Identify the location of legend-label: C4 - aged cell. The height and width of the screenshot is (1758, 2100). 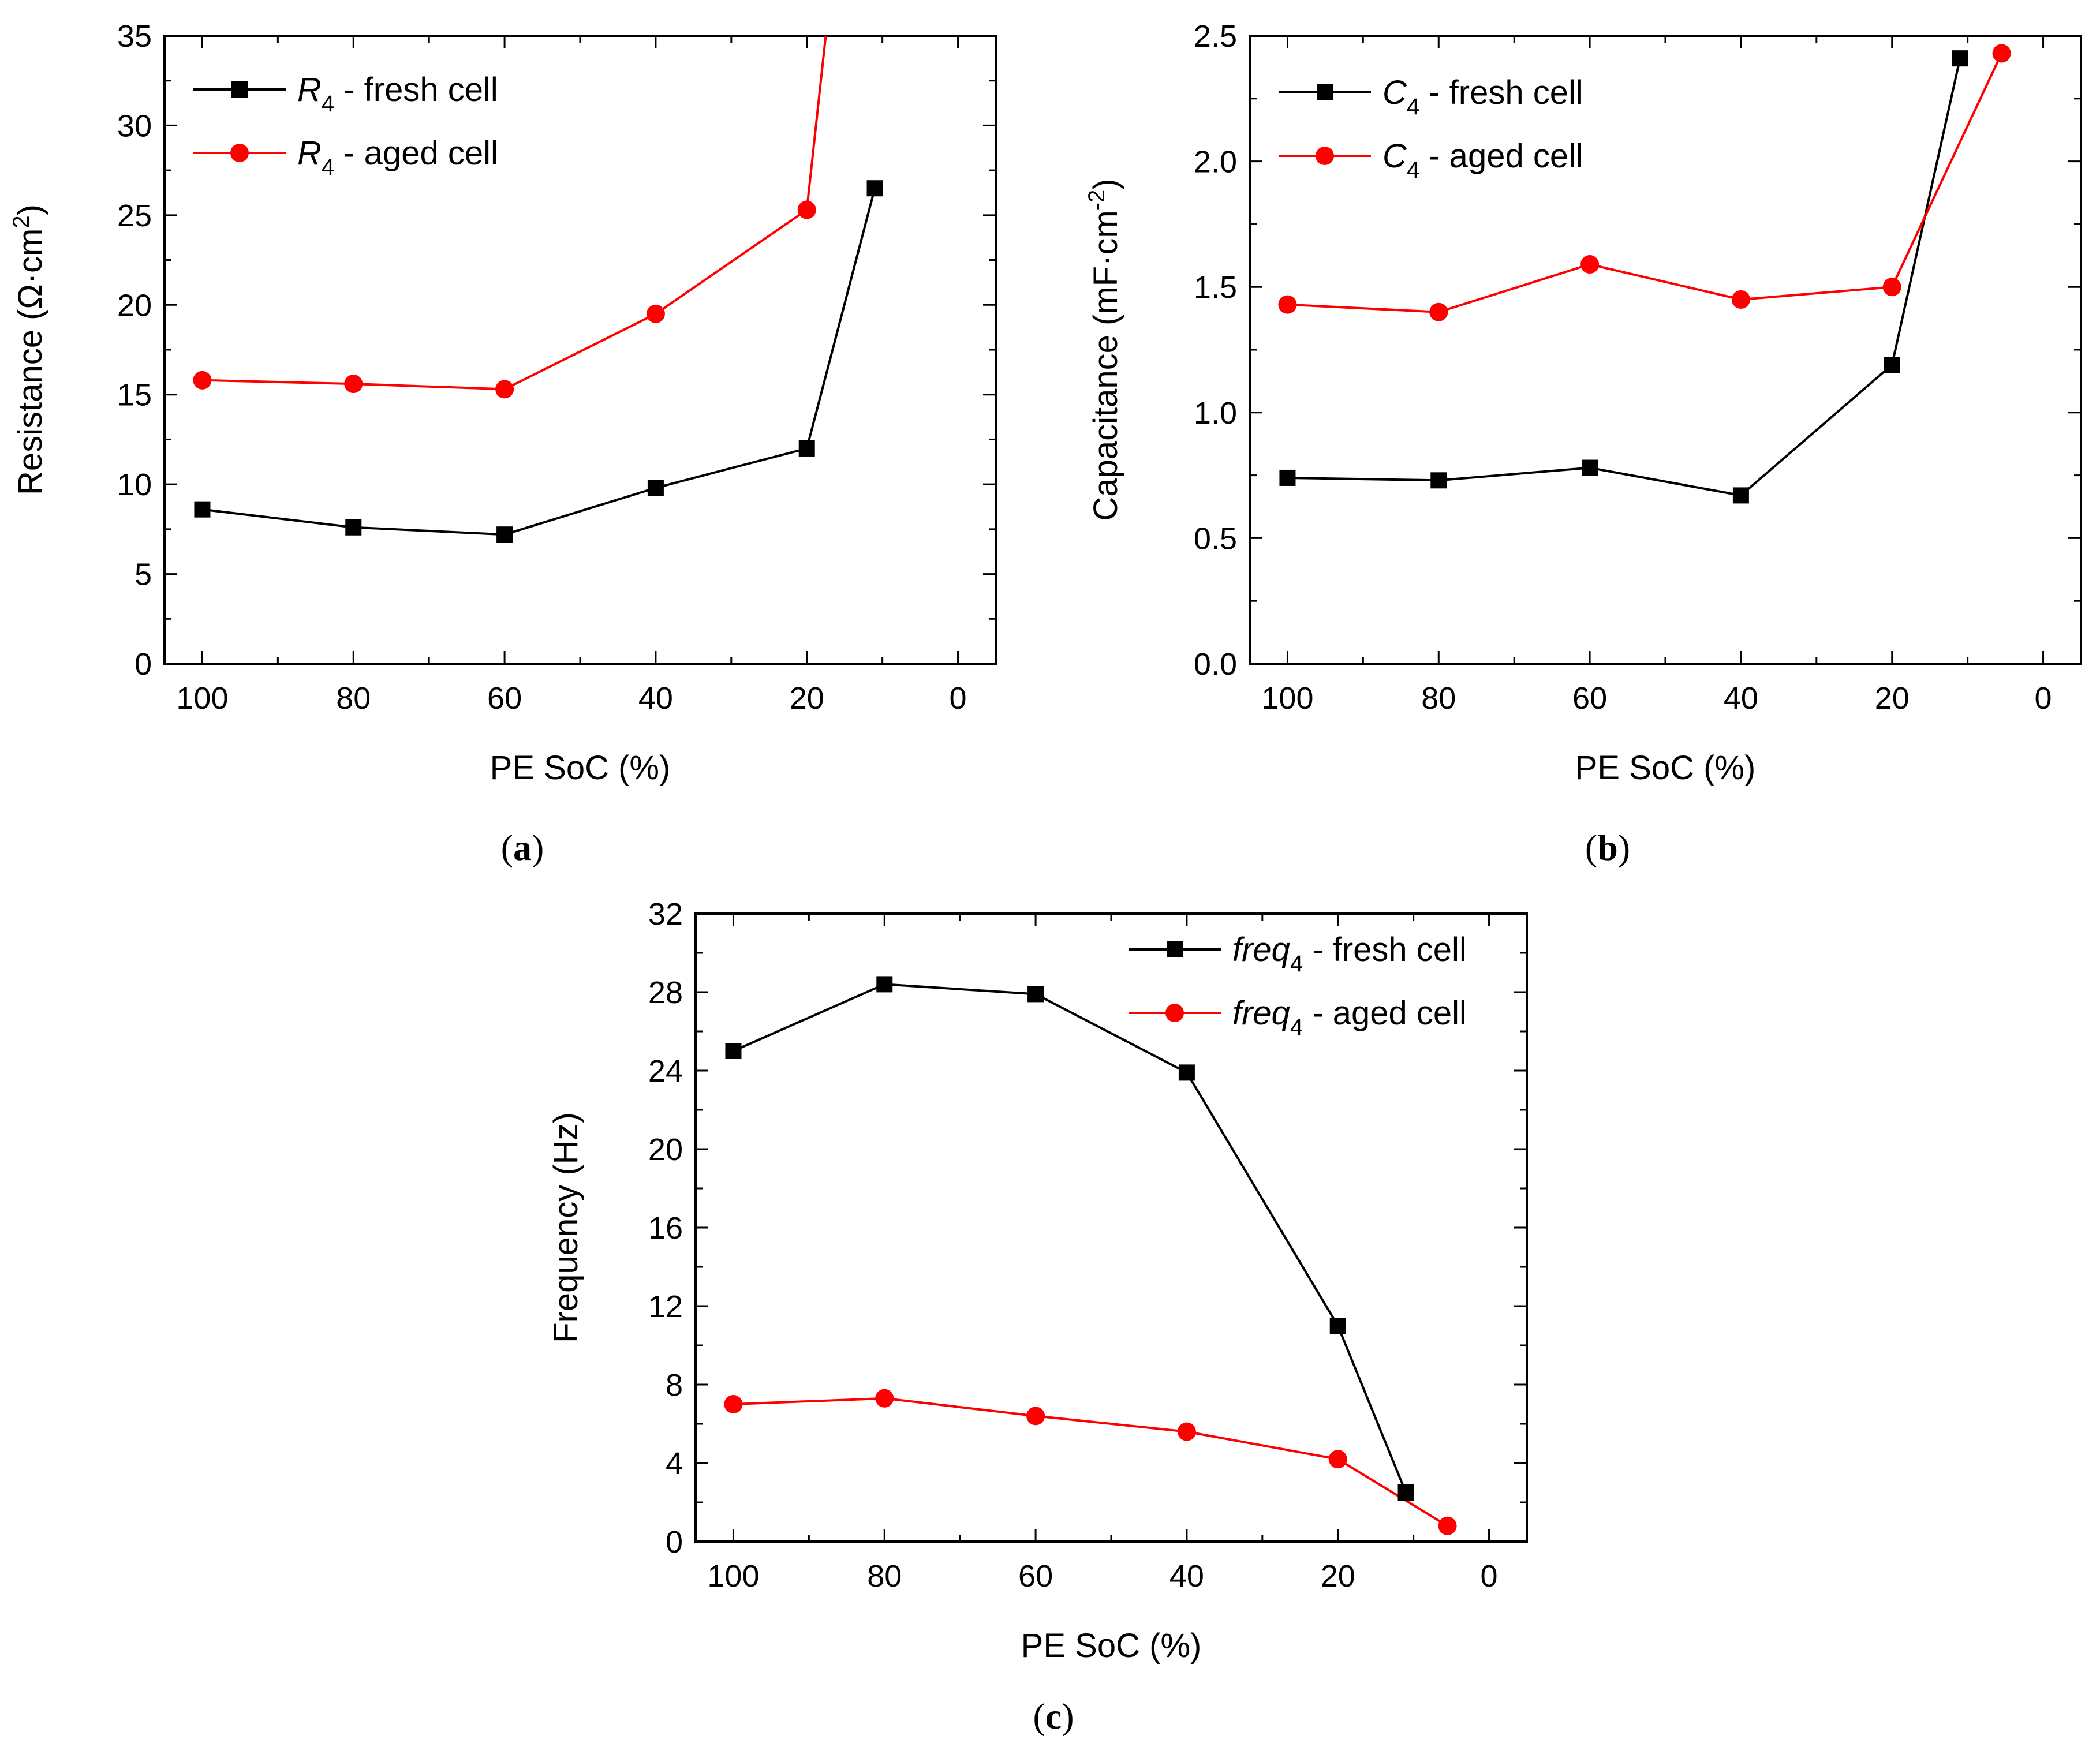
(1482, 160).